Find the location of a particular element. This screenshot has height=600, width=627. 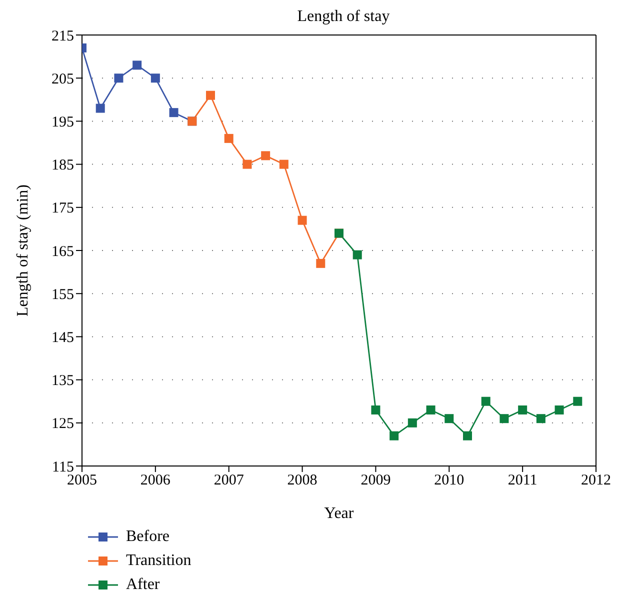

y-tick-label: 215 is located at coordinates (63, 36).